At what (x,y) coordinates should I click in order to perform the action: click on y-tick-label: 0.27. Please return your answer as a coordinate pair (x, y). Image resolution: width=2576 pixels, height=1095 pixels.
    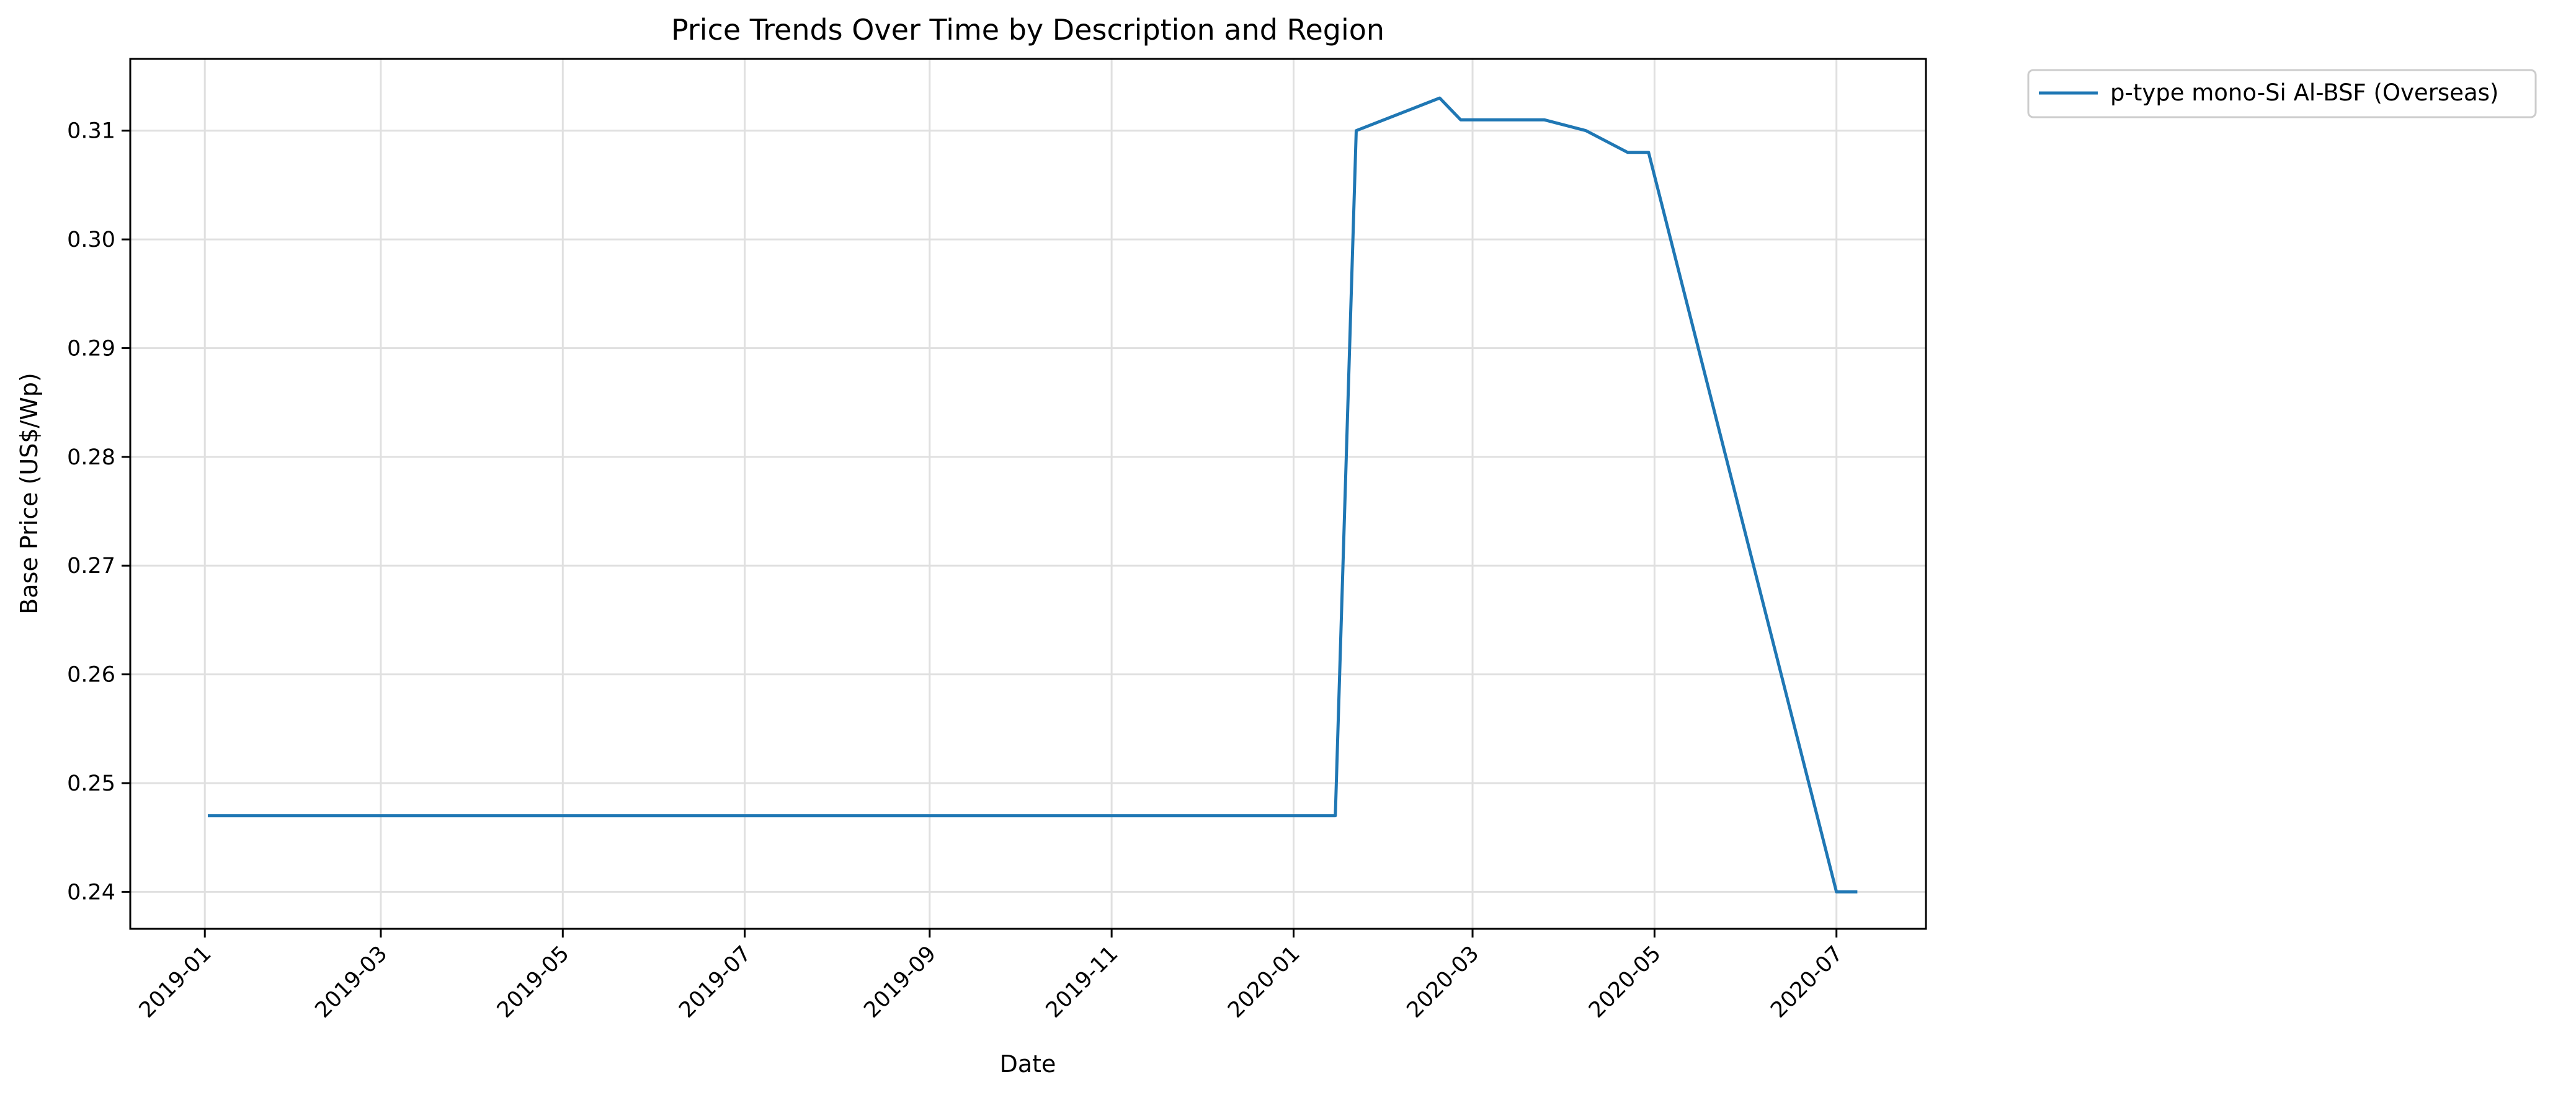
    Looking at the image, I should click on (91, 567).